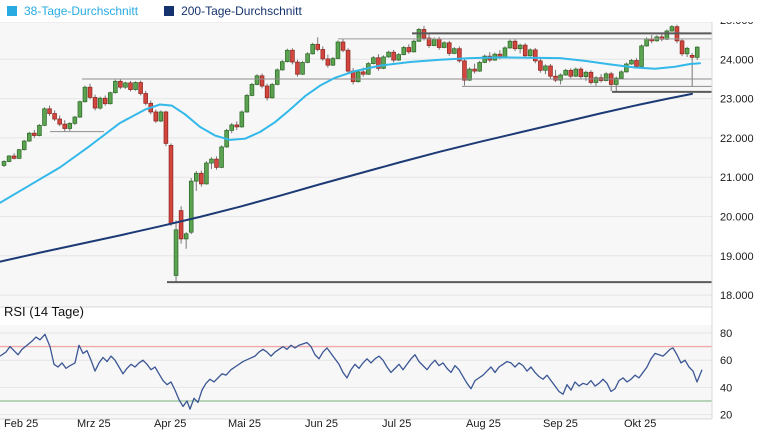 The image size is (765, 430). Describe the element at coordinates (72, 11) in the screenshot. I see `legend-item-ma38: 38-Tage-Durchschnitt` at that location.